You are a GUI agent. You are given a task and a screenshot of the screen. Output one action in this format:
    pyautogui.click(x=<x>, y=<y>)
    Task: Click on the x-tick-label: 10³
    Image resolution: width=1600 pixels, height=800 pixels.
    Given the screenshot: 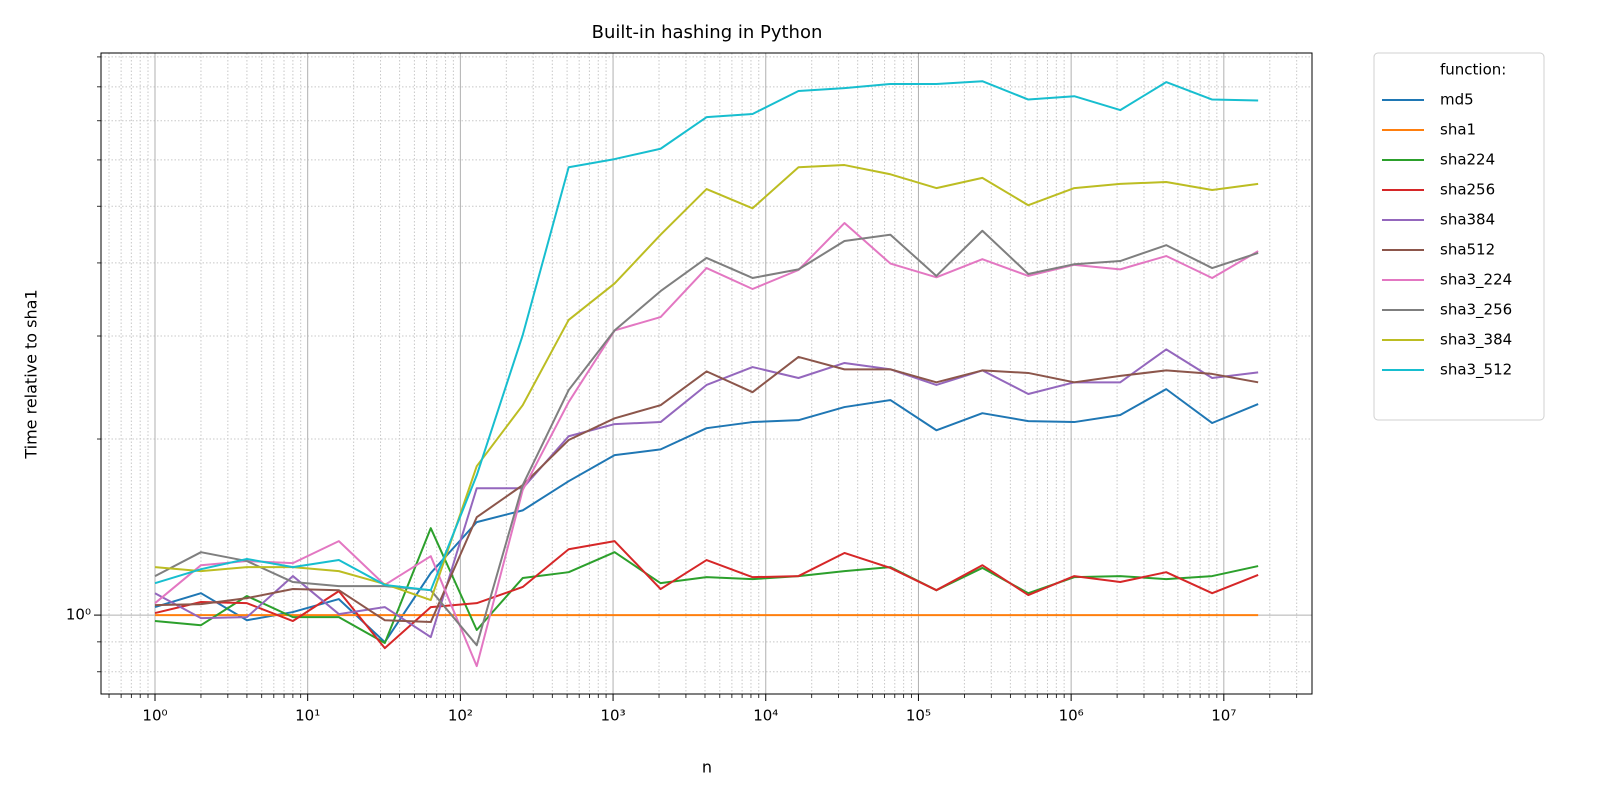 What is the action you would take?
    pyautogui.click(x=613, y=716)
    